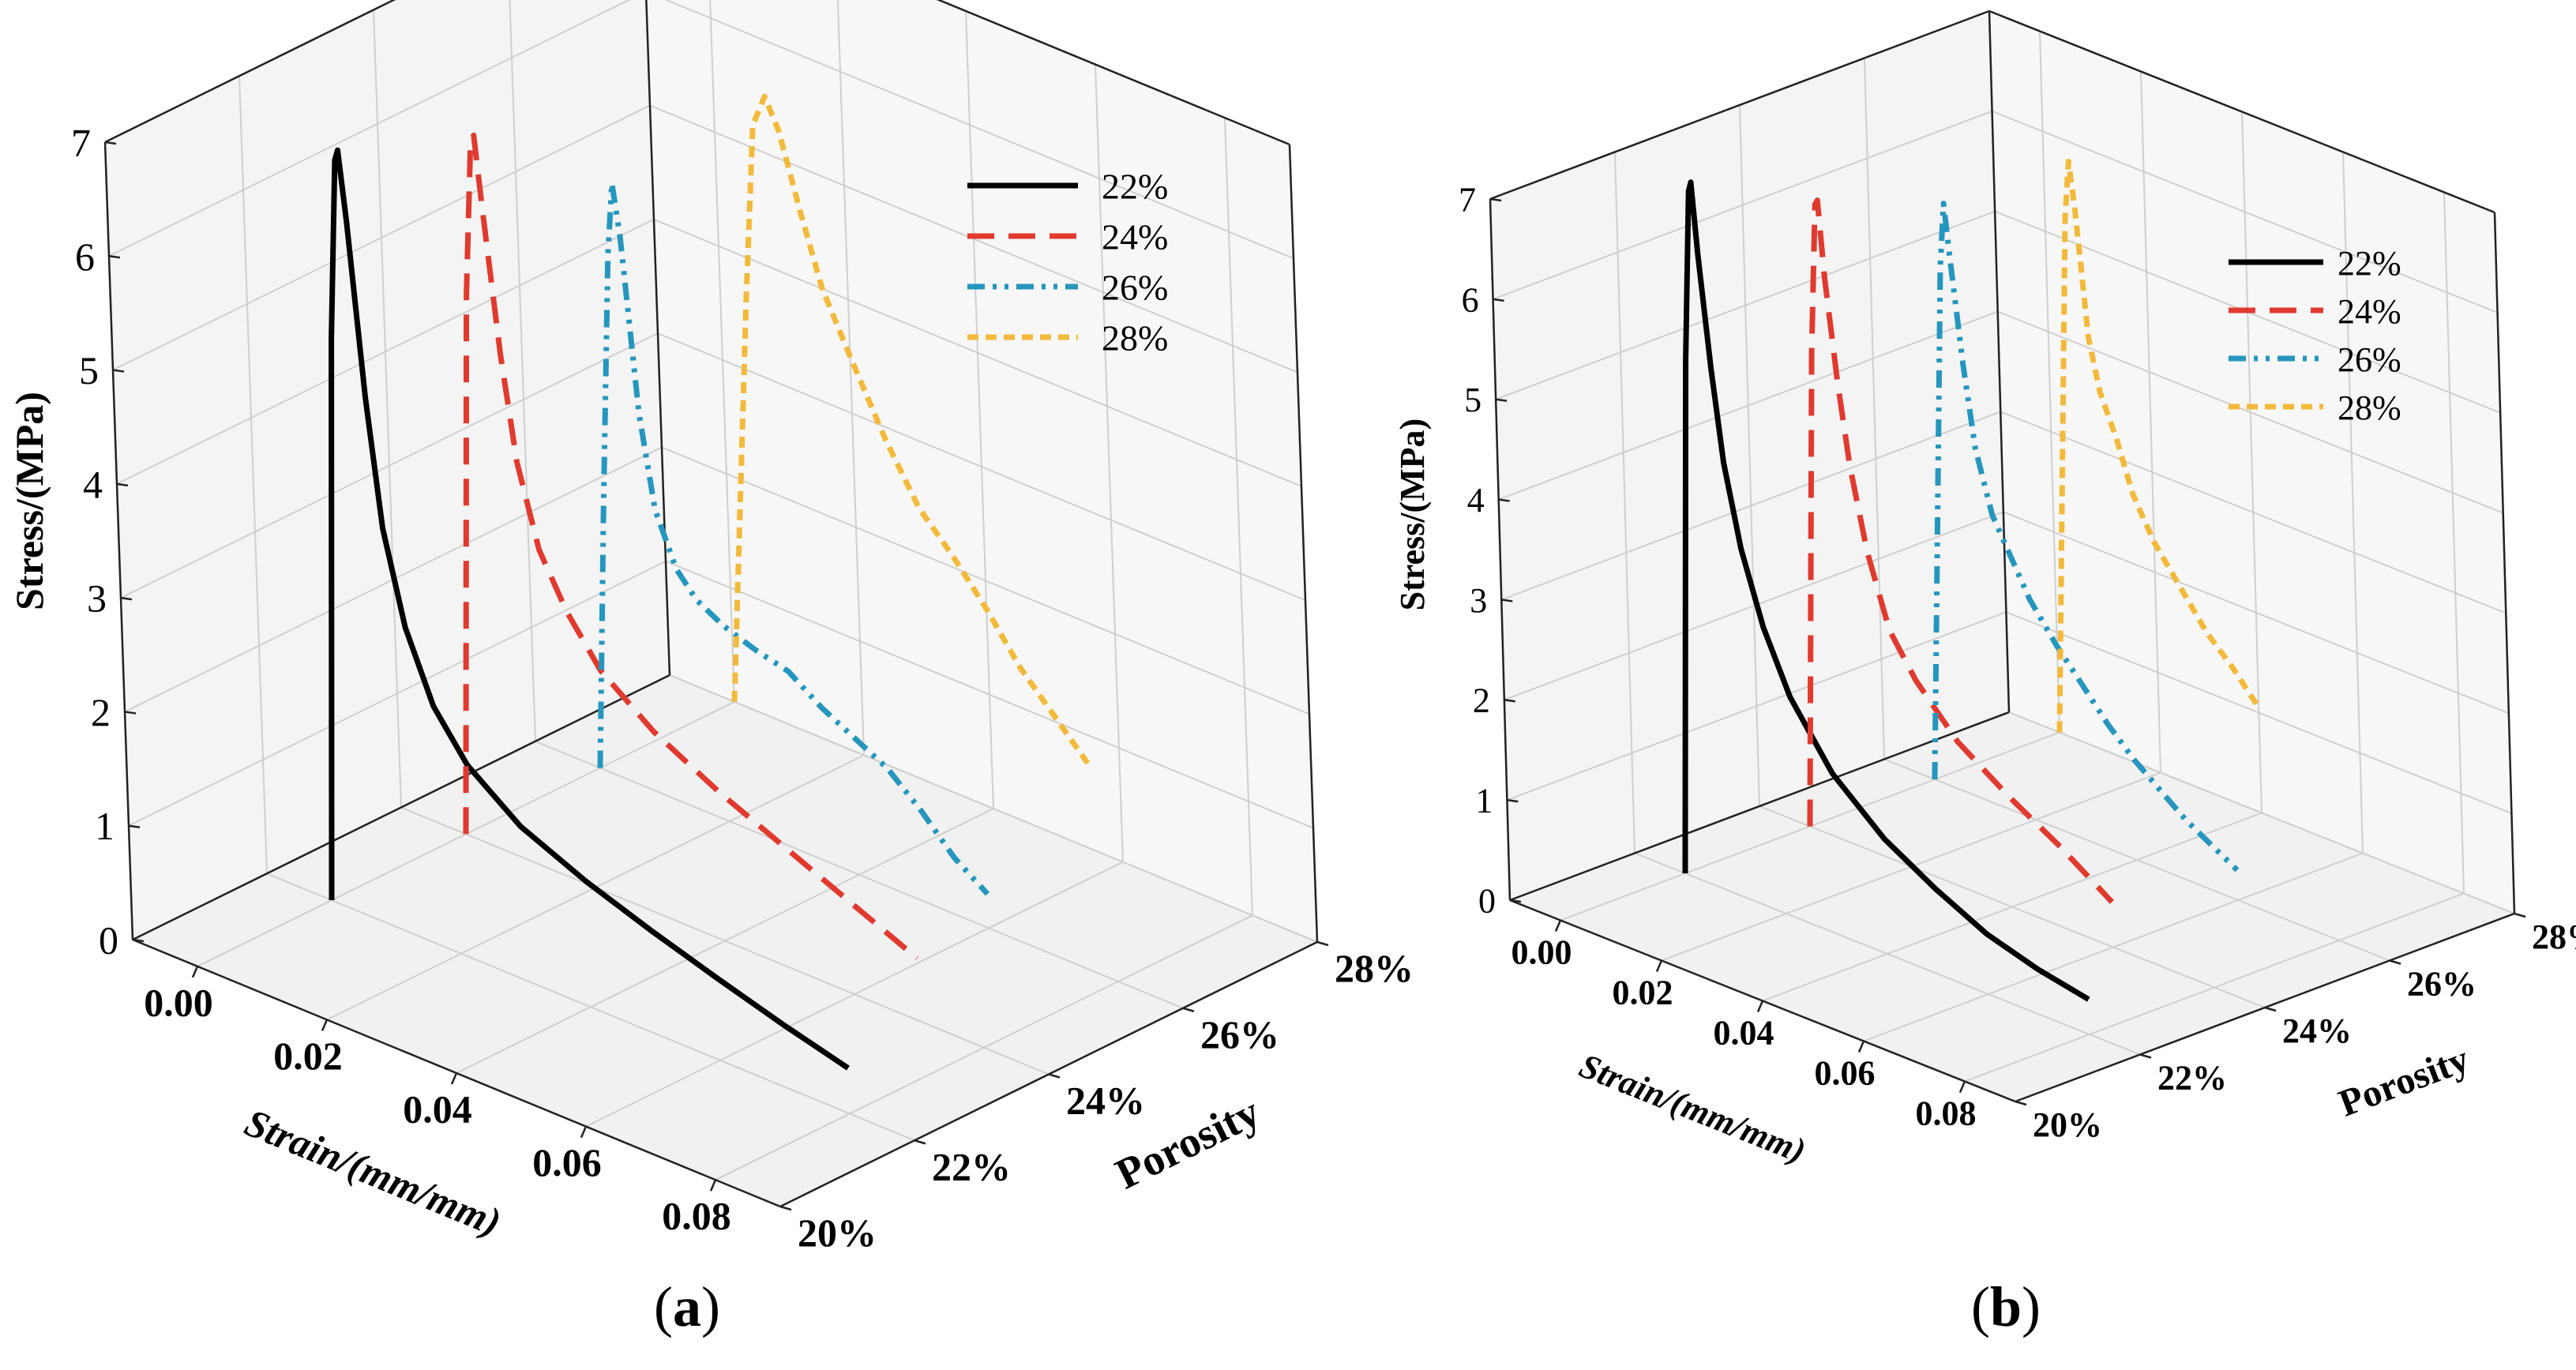  Describe the element at coordinates (93, 484) in the screenshot. I see `z-tick-label: 4` at that location.